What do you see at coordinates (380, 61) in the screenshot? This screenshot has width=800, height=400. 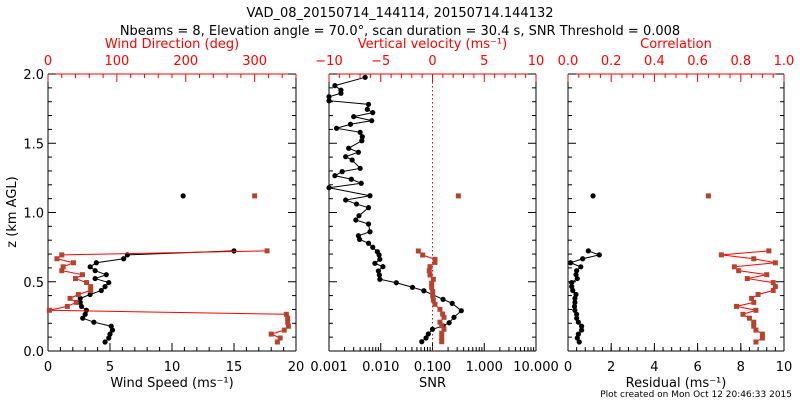 I see `top-tick-label: −5` at bounding box center [380, 61].